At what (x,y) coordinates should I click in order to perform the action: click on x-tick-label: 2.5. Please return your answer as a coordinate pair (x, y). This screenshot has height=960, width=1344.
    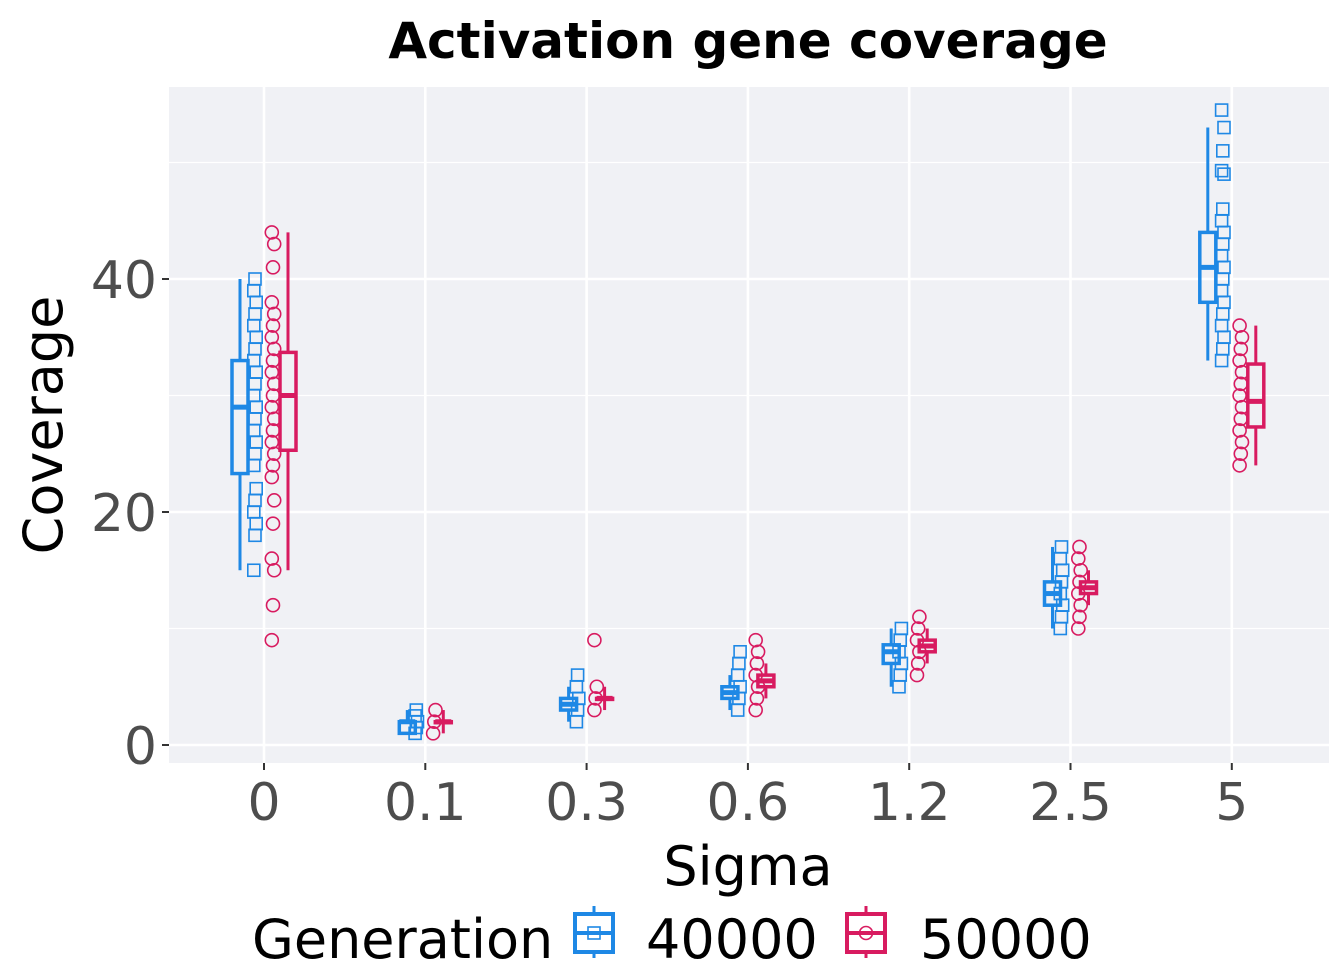
    Looking at the image, I should click on (1070, 803).